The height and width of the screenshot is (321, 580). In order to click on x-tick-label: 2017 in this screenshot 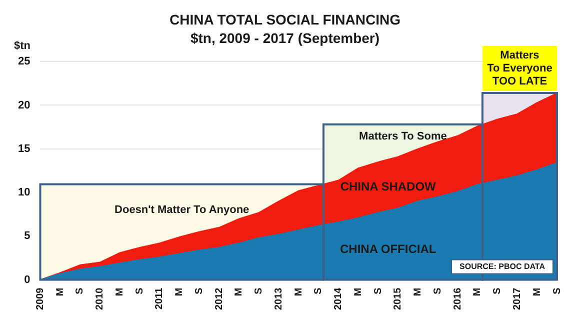, I will do `click(517, 298)`.